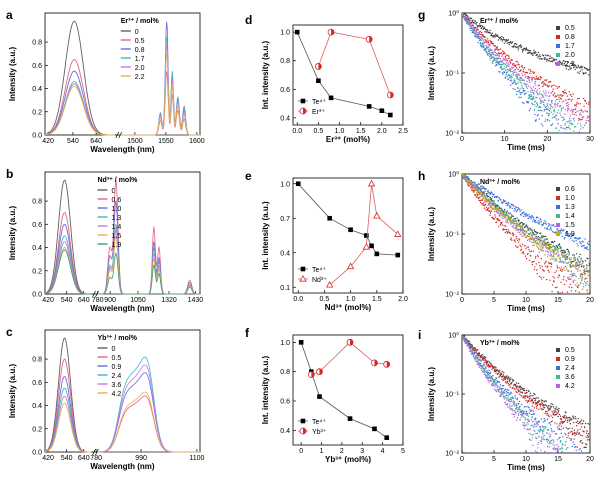 This screenshot has width=600, height=487. I want to click on legend-label: 2.4, so click(570, 368).